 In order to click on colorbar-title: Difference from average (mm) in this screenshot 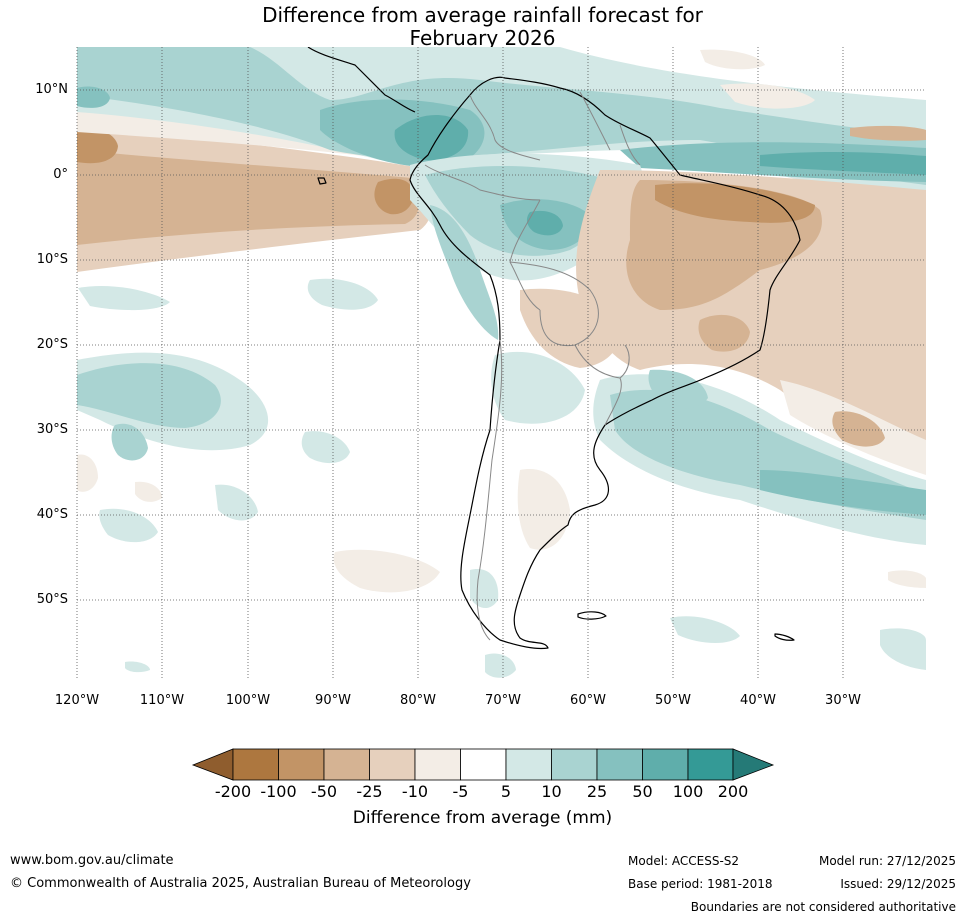, I will do `click(482, 818)`.